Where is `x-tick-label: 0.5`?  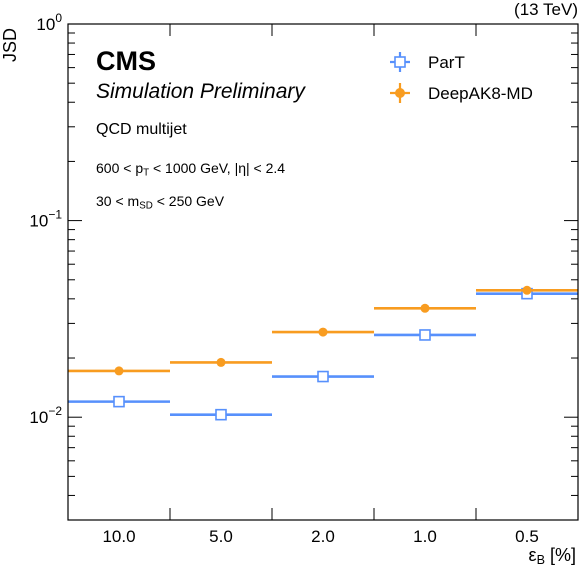
x-tick-label: 0.5 is located at coordinates (527, 536).